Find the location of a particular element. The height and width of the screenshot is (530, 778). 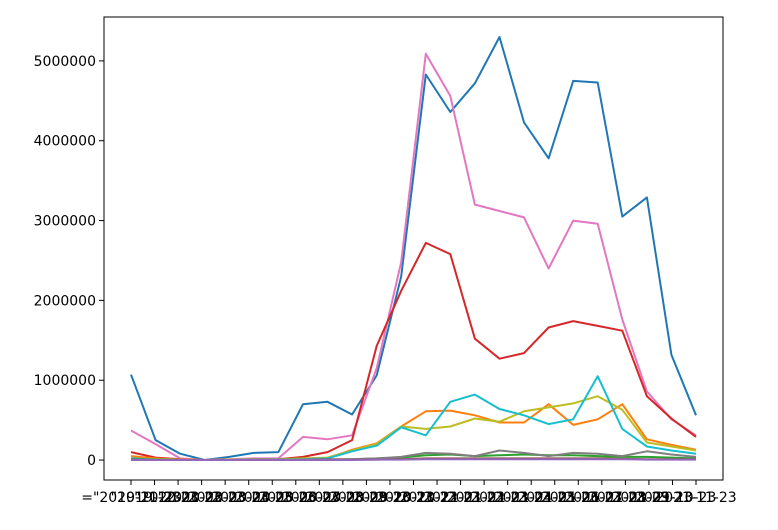

x-tick-label: "2021-05-23 is located at coordinates (555, 498).